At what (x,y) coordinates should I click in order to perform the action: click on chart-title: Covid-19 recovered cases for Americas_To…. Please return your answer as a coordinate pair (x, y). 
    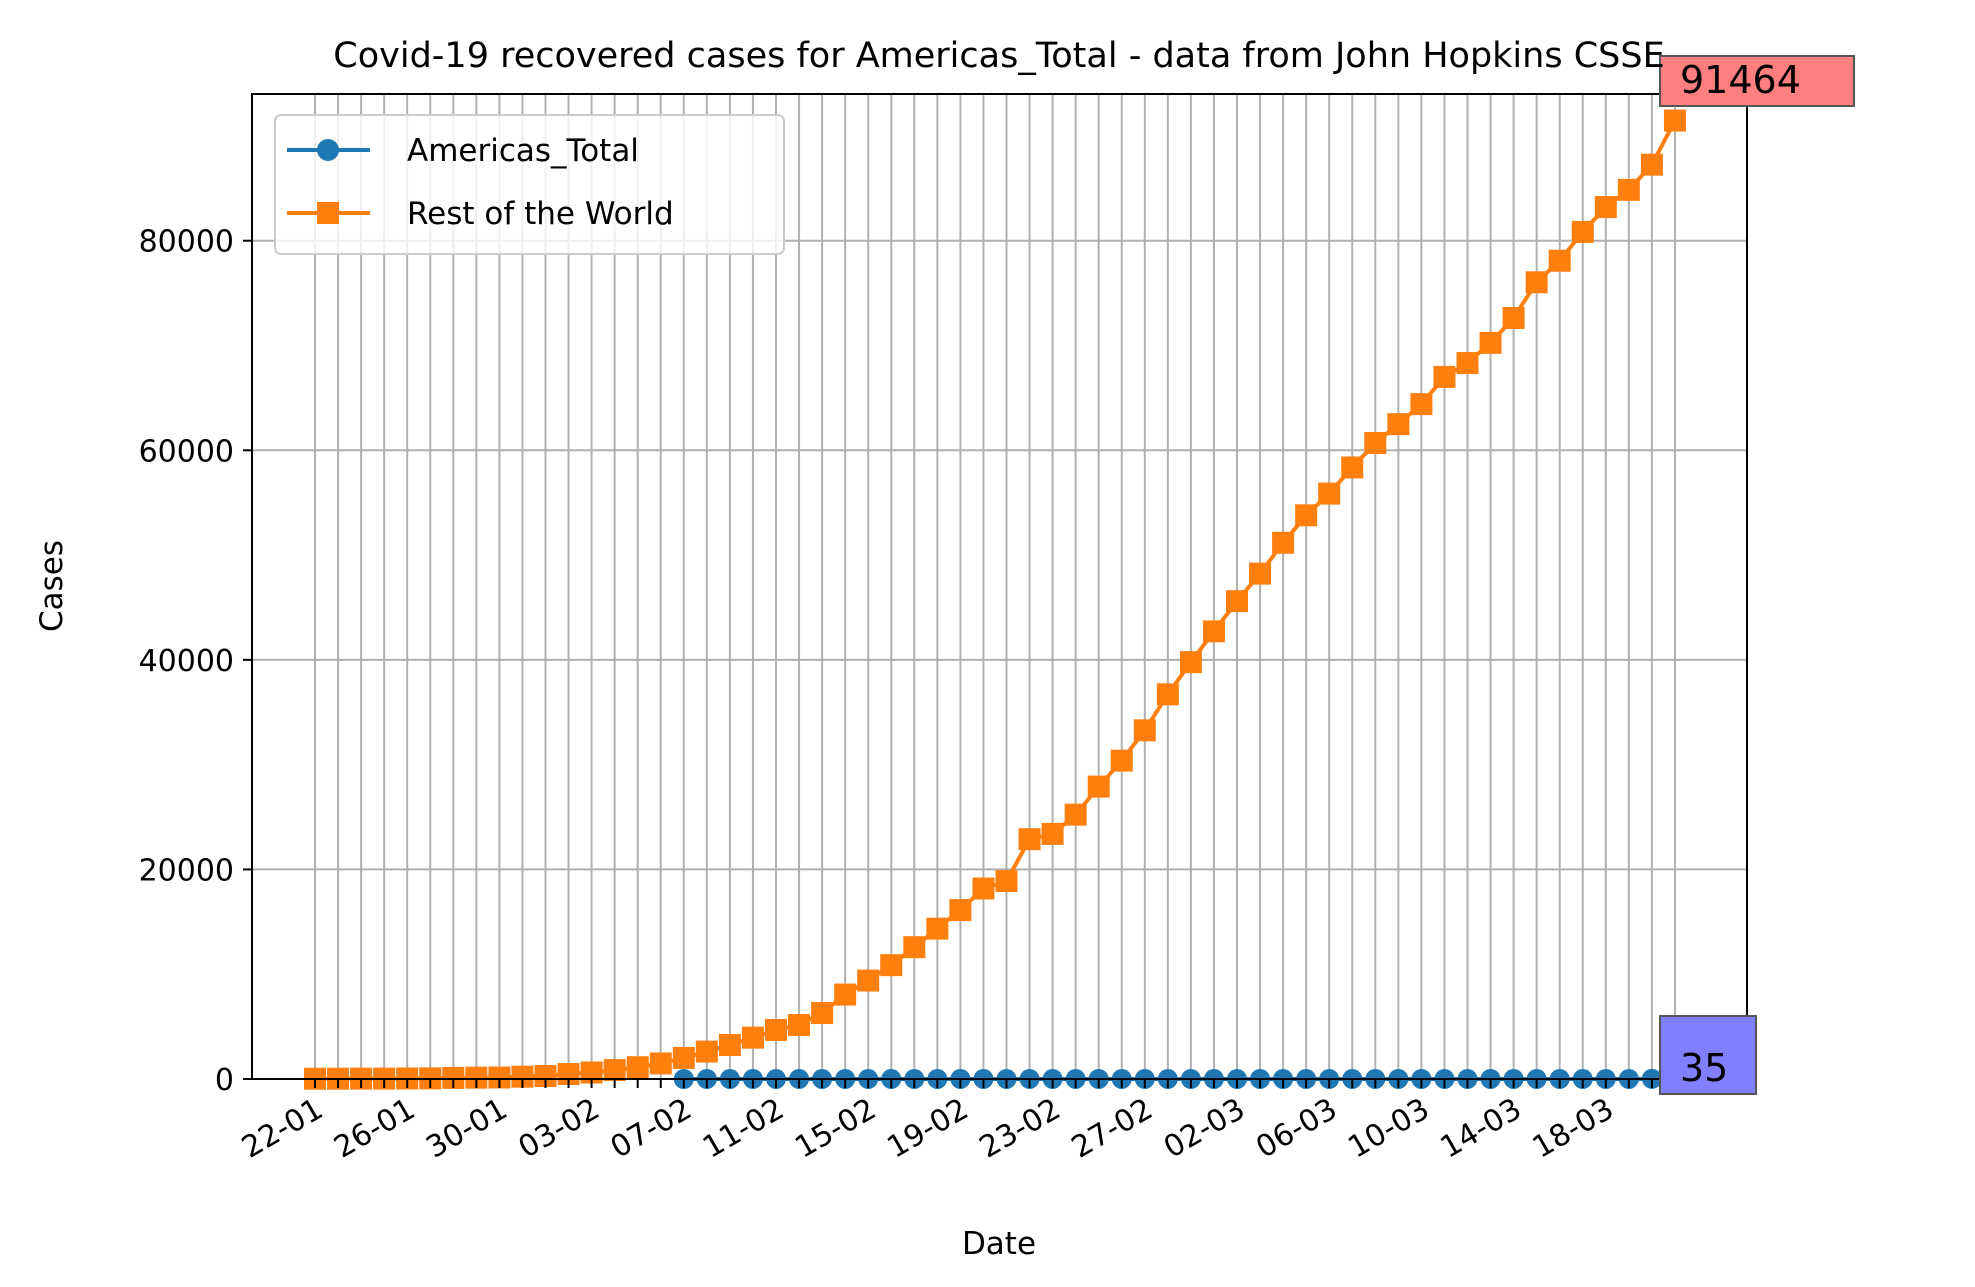
    Looking at the image, I should click on (998, 56).